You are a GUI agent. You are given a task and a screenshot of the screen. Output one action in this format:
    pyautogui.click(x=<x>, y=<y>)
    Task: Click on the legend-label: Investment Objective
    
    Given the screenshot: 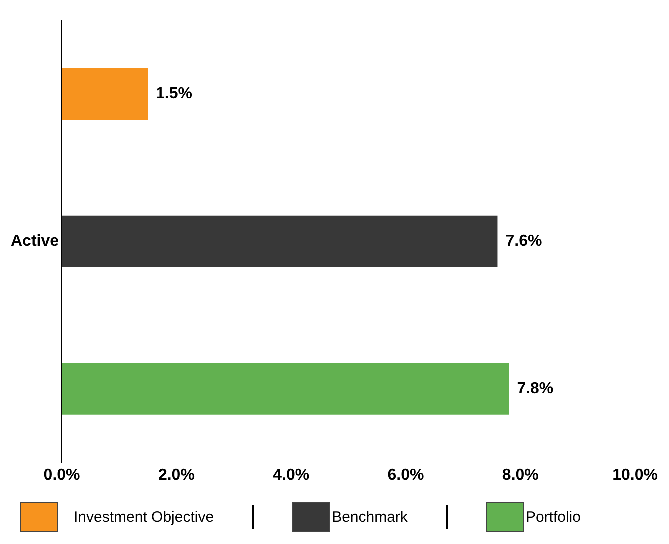 What is the action you would take?
    pyautogui.click(x=144, y=517)
    